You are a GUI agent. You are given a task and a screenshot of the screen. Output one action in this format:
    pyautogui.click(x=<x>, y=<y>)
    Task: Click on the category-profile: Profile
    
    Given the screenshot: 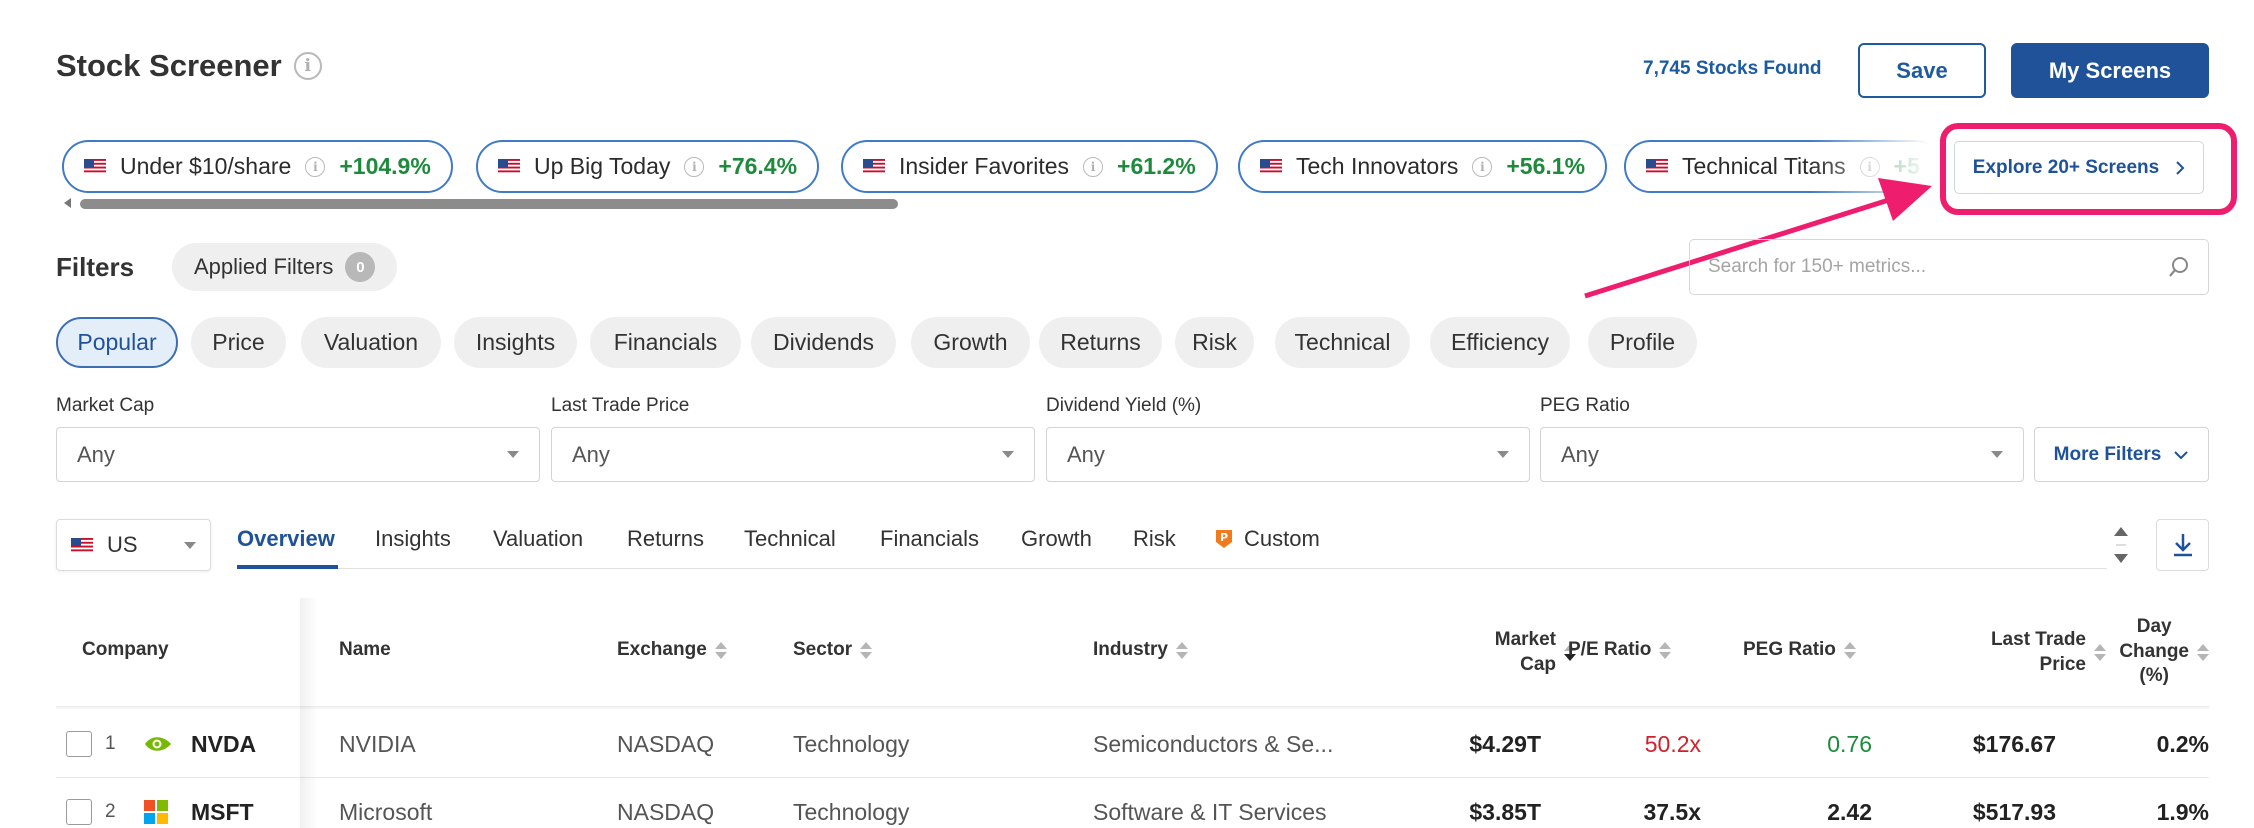 What is the action you would take?
    pyautogui.click(x=1642, y=342)
    